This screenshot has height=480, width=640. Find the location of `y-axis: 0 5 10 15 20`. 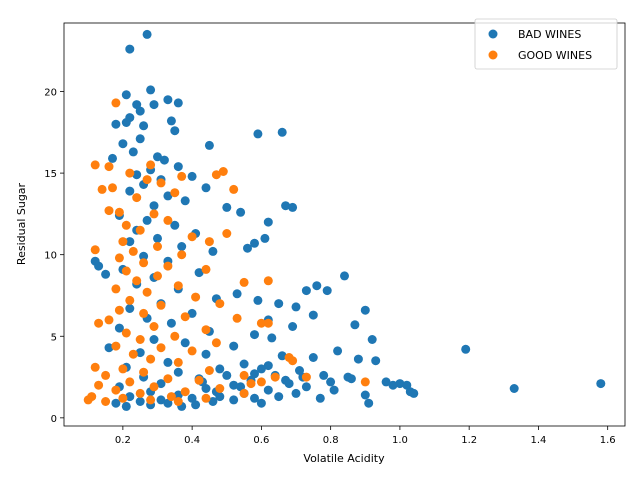

y-axis: 0 5 10 15 20 is located at coordinates (54, 256).